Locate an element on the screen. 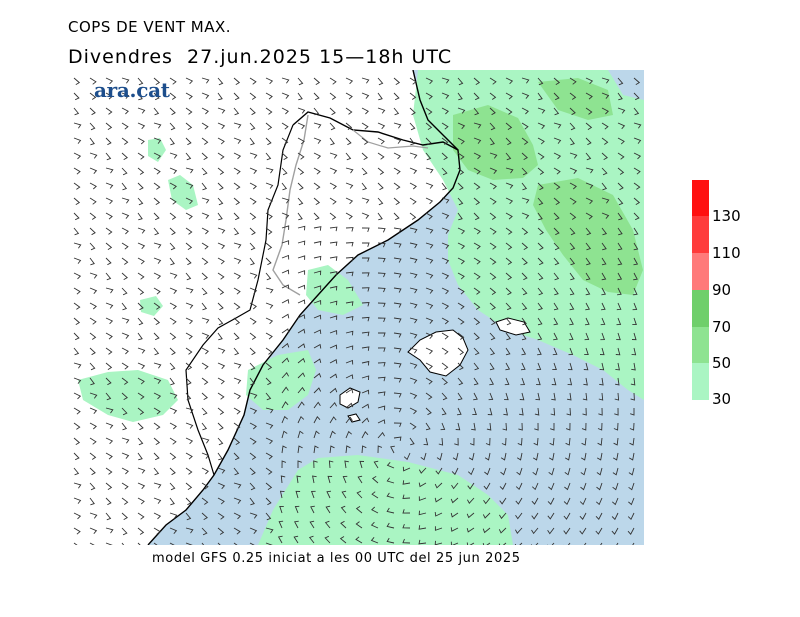 This screenshot has width=800, height=617. gust-zone-50-70-east is located at coordinates (588, 236).